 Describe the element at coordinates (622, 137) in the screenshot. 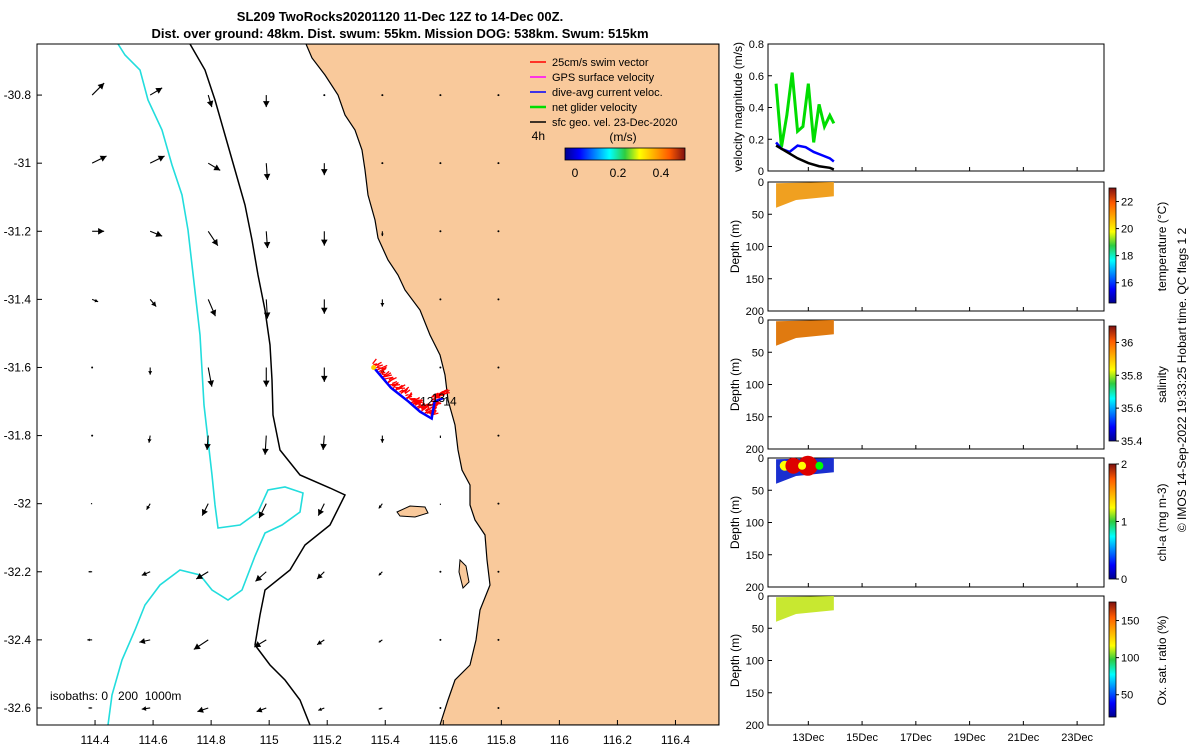

I see `speed-colorbar-units: (m/s)` at that location.